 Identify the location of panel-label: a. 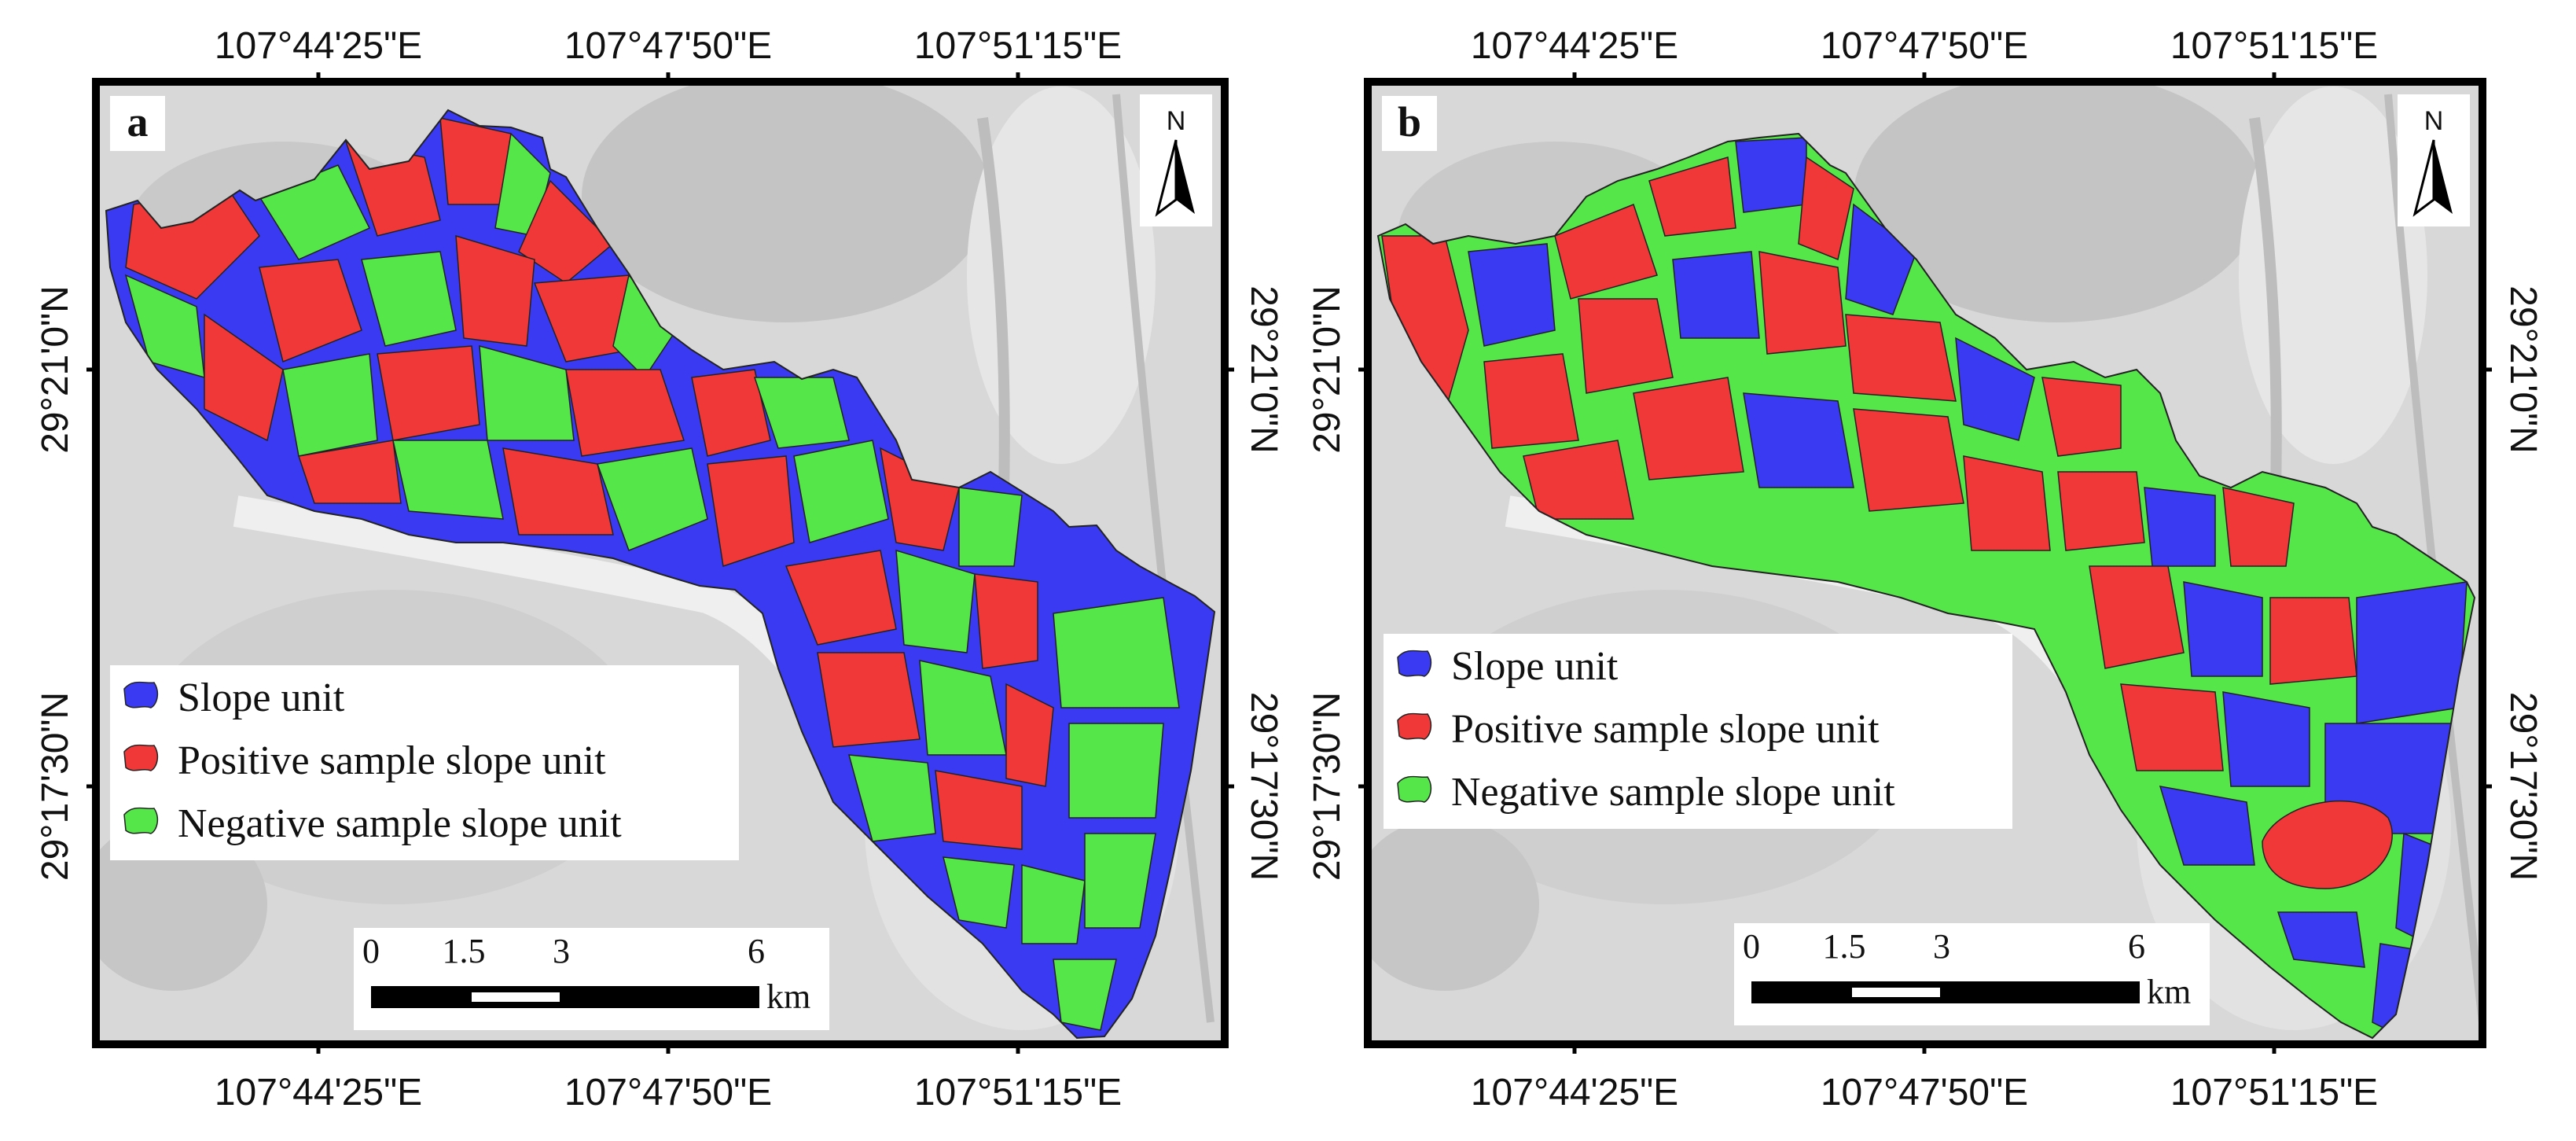
(138, 121).